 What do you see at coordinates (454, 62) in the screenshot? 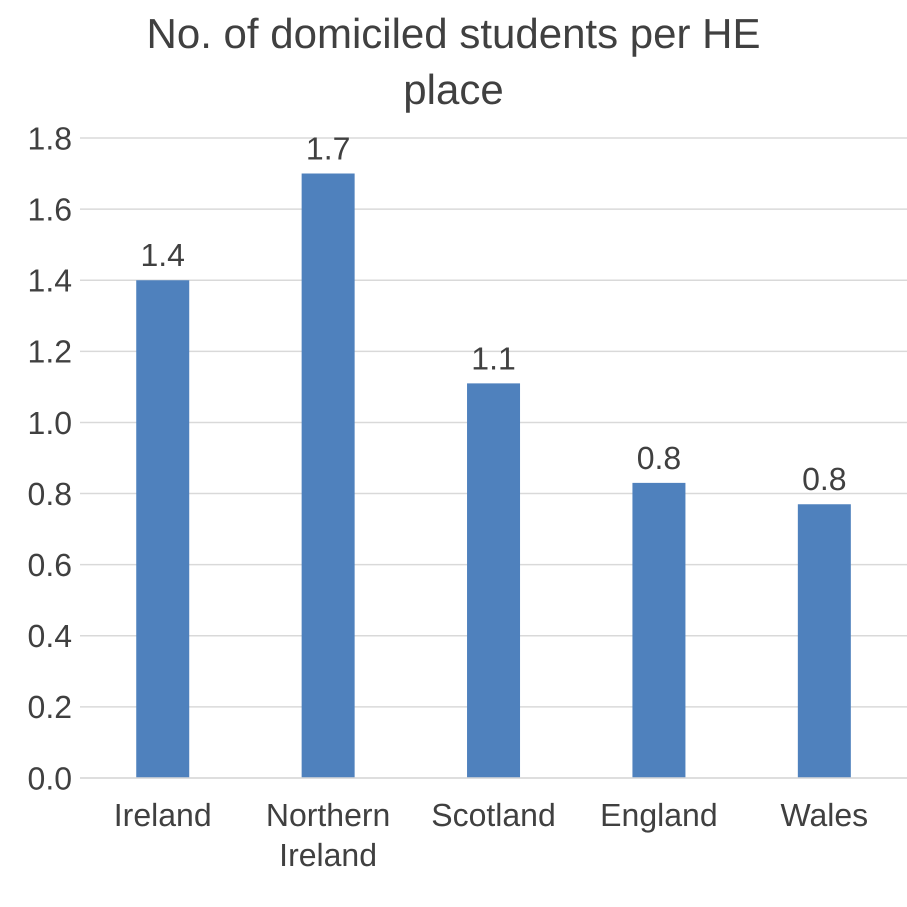
I see `chart-title: No. of domiciled students per HE place` at bounding box center [454, 62].